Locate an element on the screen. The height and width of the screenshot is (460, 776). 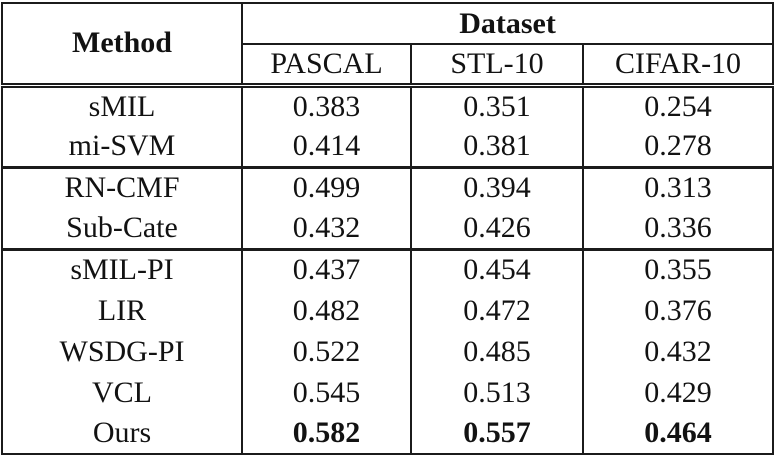
method-cell: Ours is located at coordinates (122, 432).